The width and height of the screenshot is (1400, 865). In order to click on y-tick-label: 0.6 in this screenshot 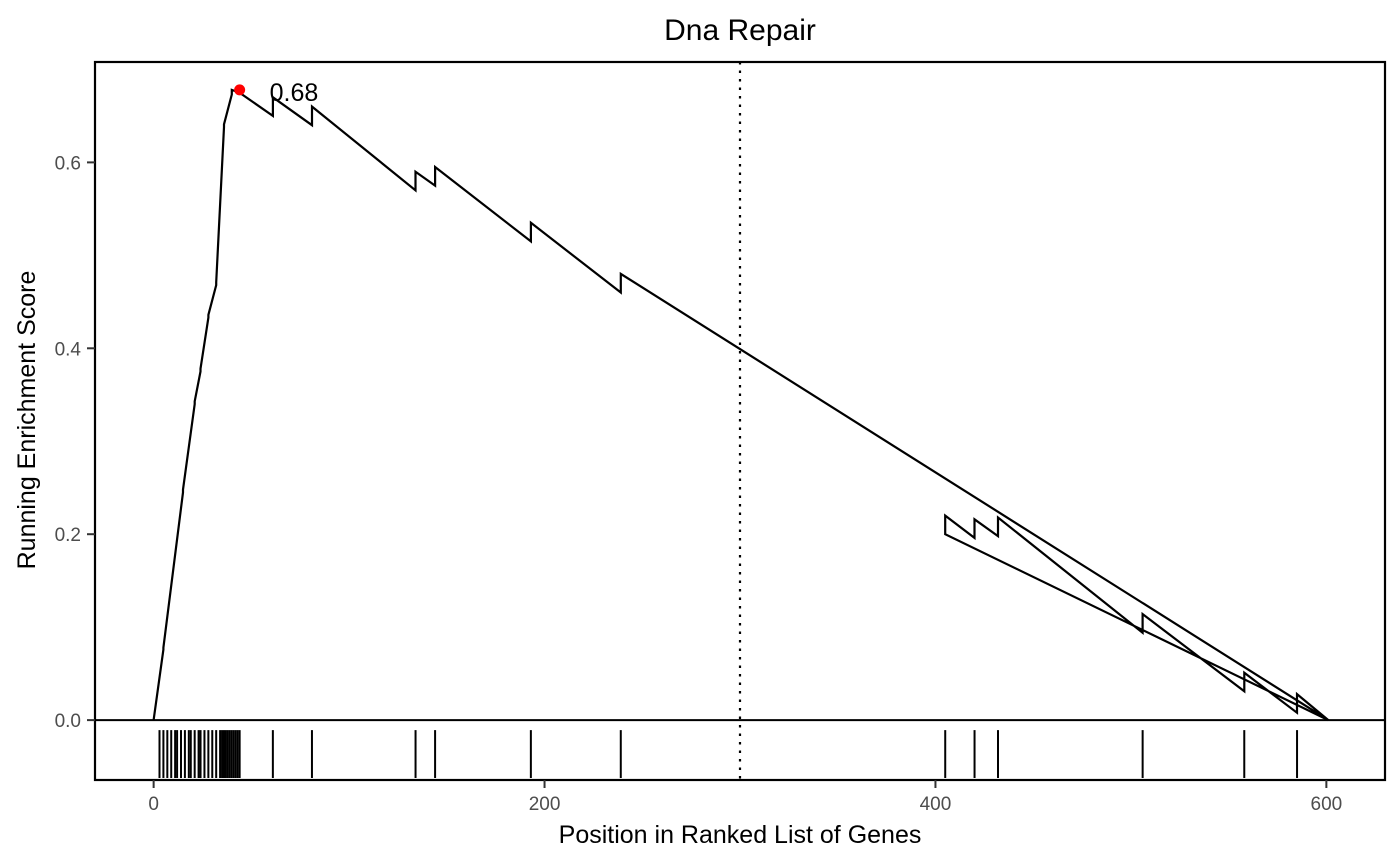, I will do `click(68, 163)`.